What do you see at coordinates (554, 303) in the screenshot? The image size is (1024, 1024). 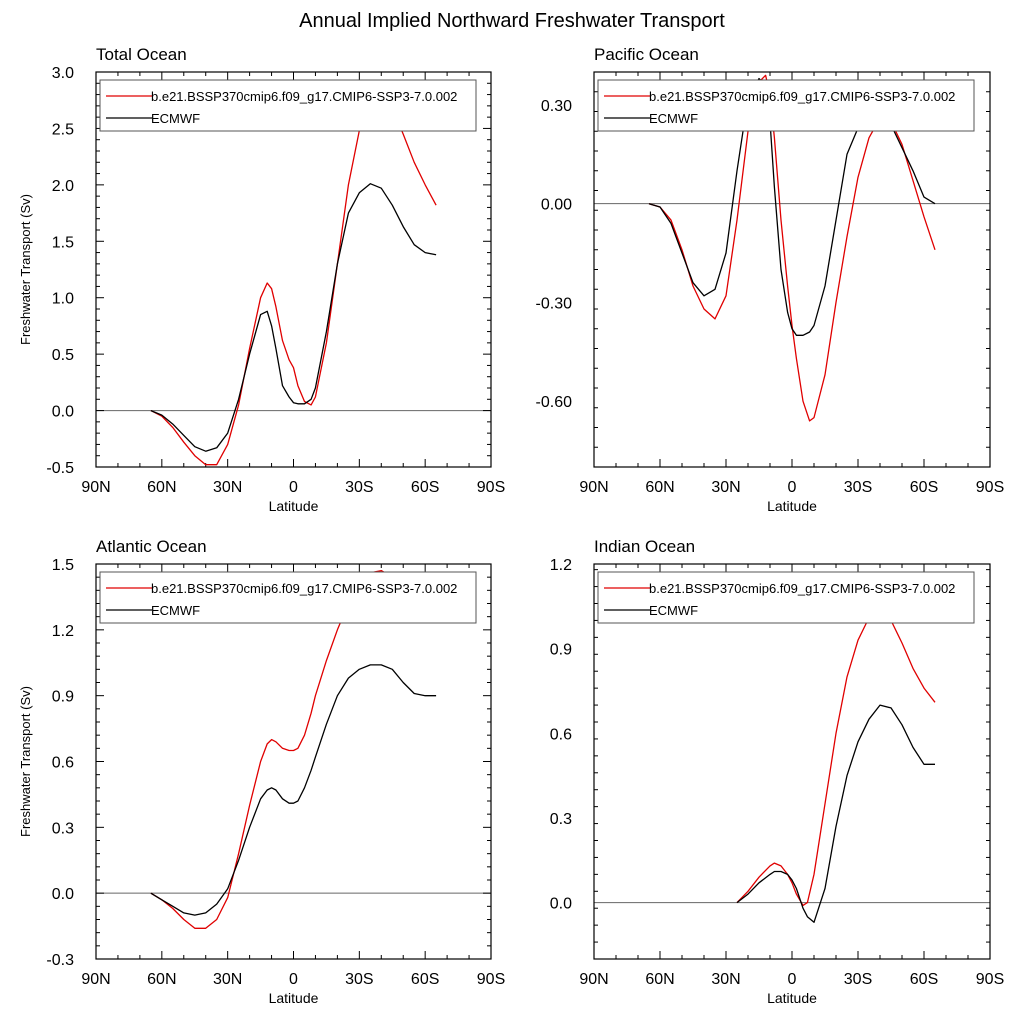 I see `y-tick-label: -0.30` at bounding box center [554, 303].